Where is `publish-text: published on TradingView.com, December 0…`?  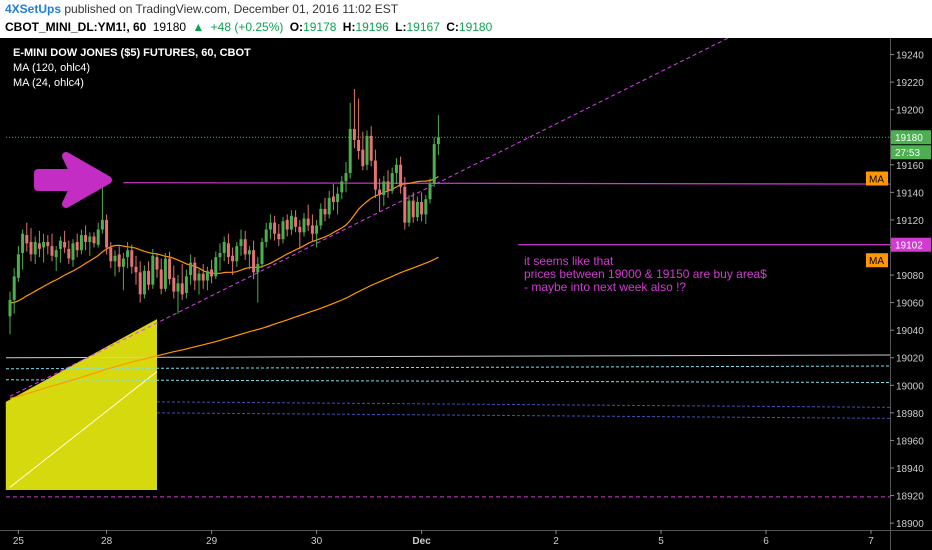 publish-text: published on TradingView.com, December 0… is located at coordinates (231, 9).